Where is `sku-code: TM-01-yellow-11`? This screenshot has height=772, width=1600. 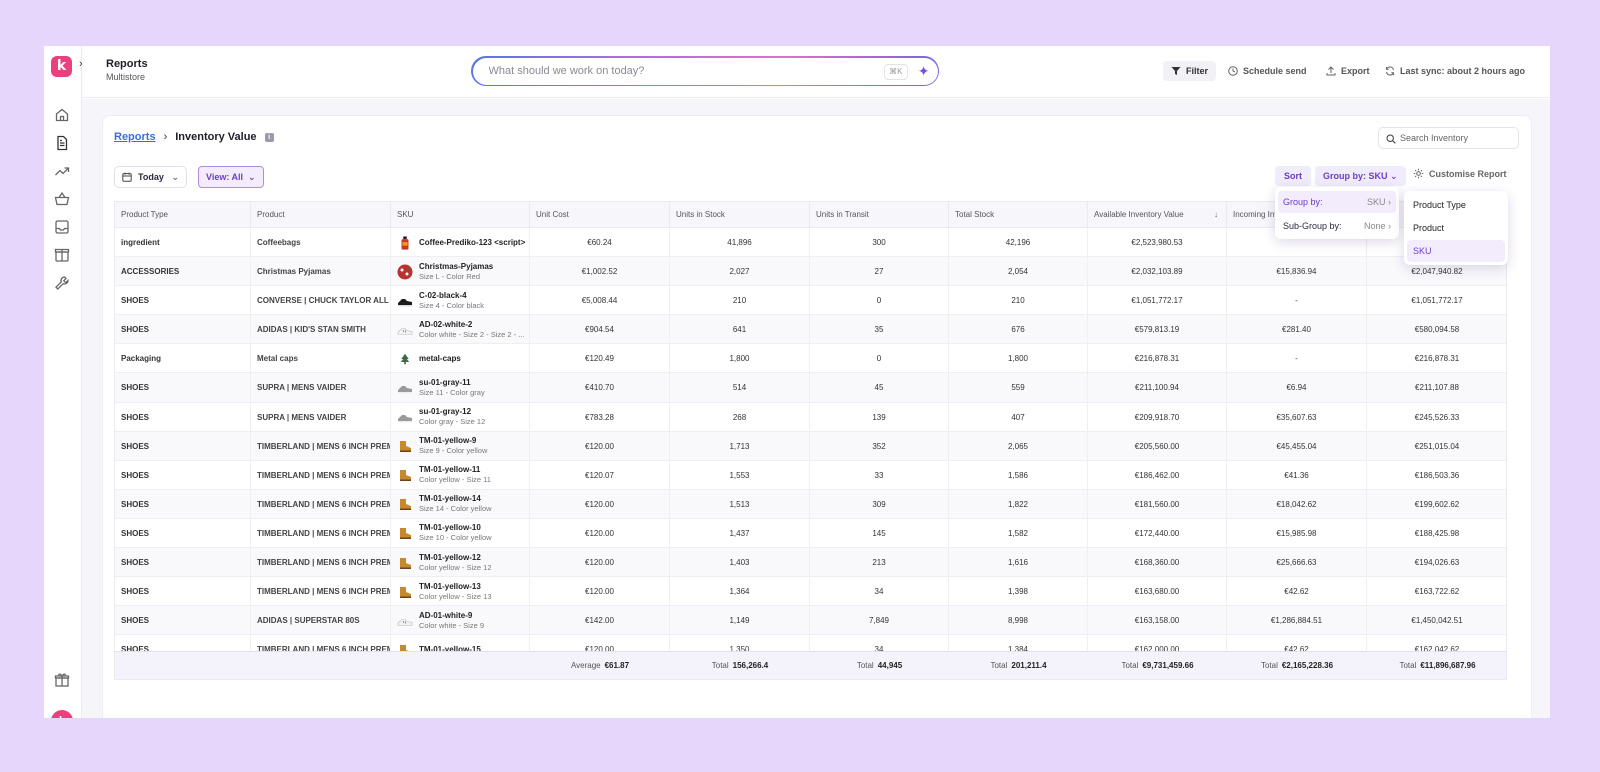 sku-code: TM-01-yellow-11 is located at coordinates (450, 470).